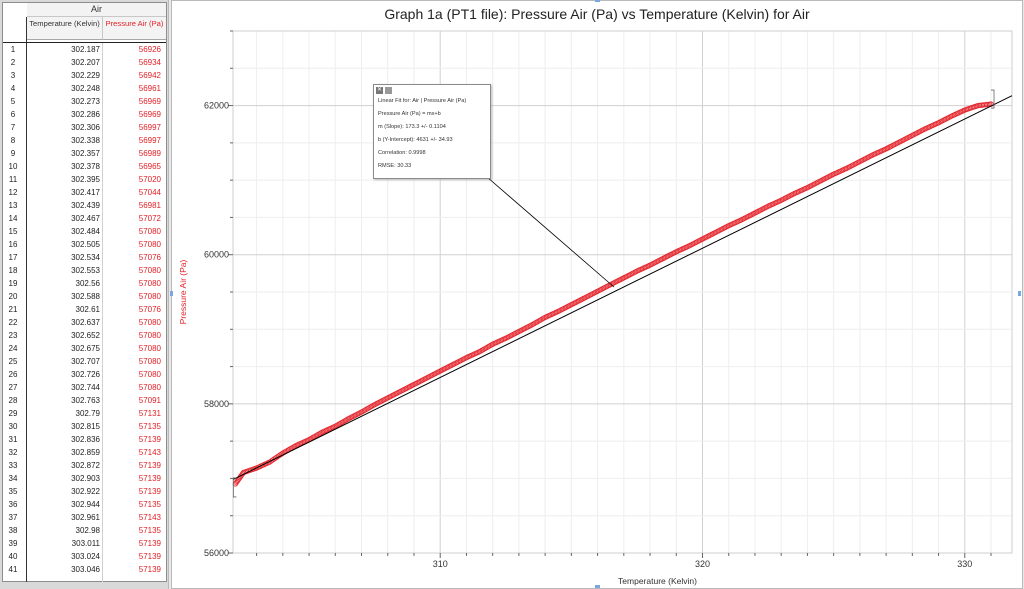 Image resolution: width=1024 pixels, height=589 pixels. What do you see at coordinates (1019, 293) in the screenshot?
I see `resize-handle-right` at bounding box center [1019, 293].